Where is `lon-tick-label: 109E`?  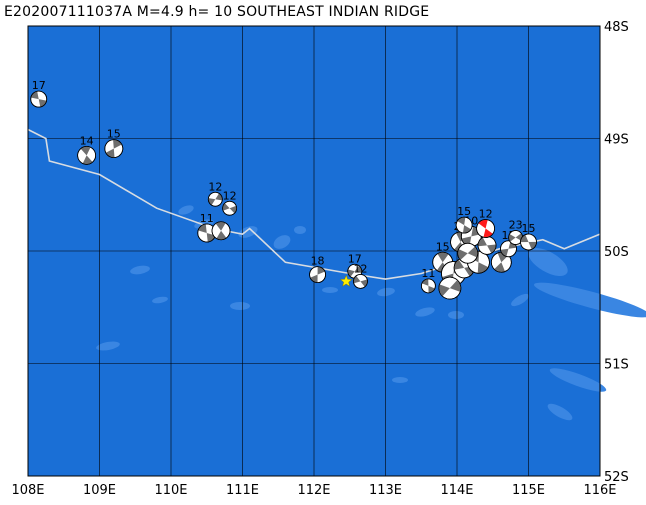 lon-tick-label: 109E is located at coordinates (99, 490).